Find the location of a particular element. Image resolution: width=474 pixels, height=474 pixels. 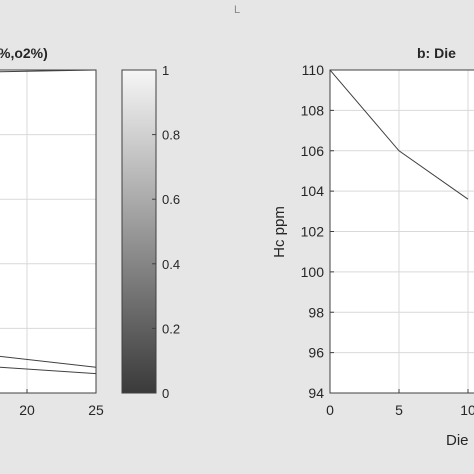

right-plot-series-group is located at coordinates (399, 135).